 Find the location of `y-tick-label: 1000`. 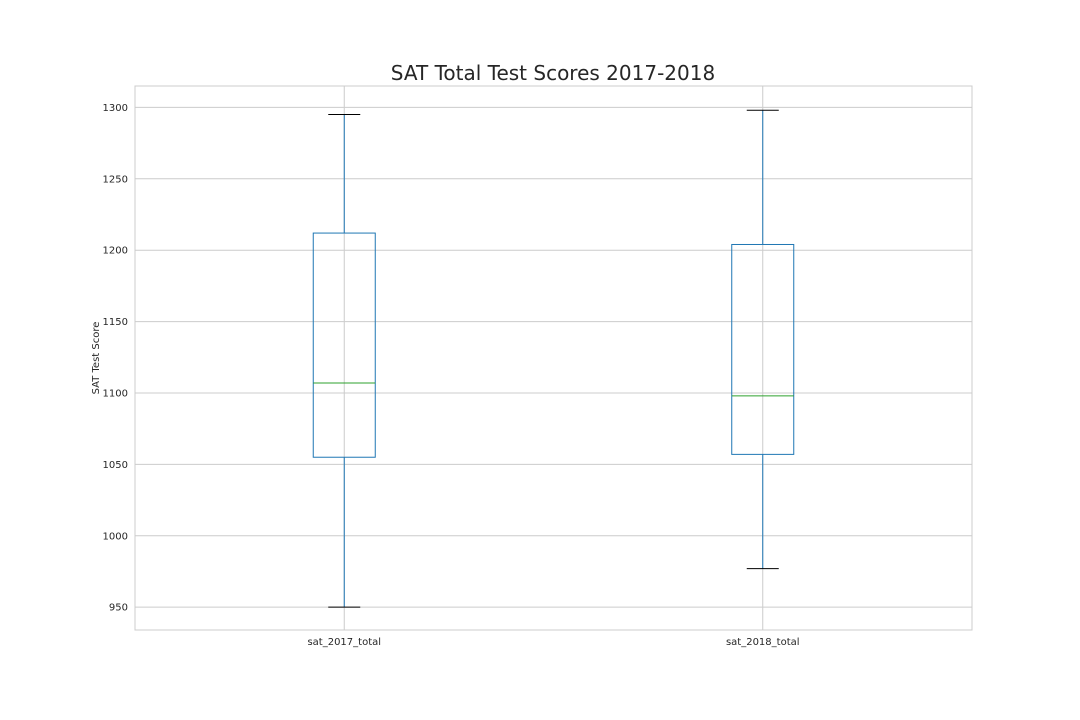

y-tick-label: 1000 is located at coordinates (115, 536).